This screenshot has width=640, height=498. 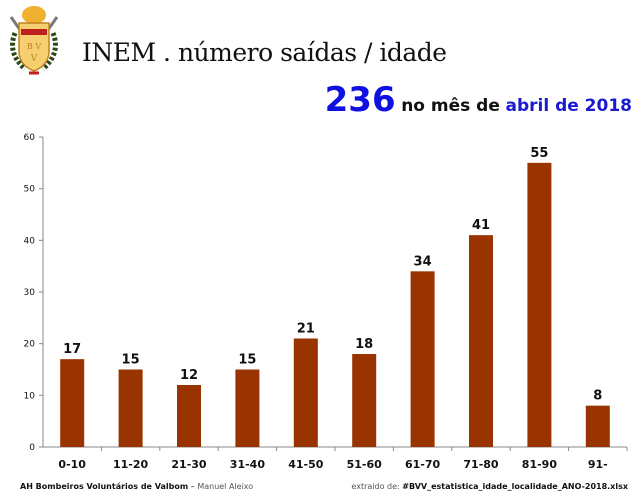 I want to click on y-tick-label: 0, so click(x=32, y=448).